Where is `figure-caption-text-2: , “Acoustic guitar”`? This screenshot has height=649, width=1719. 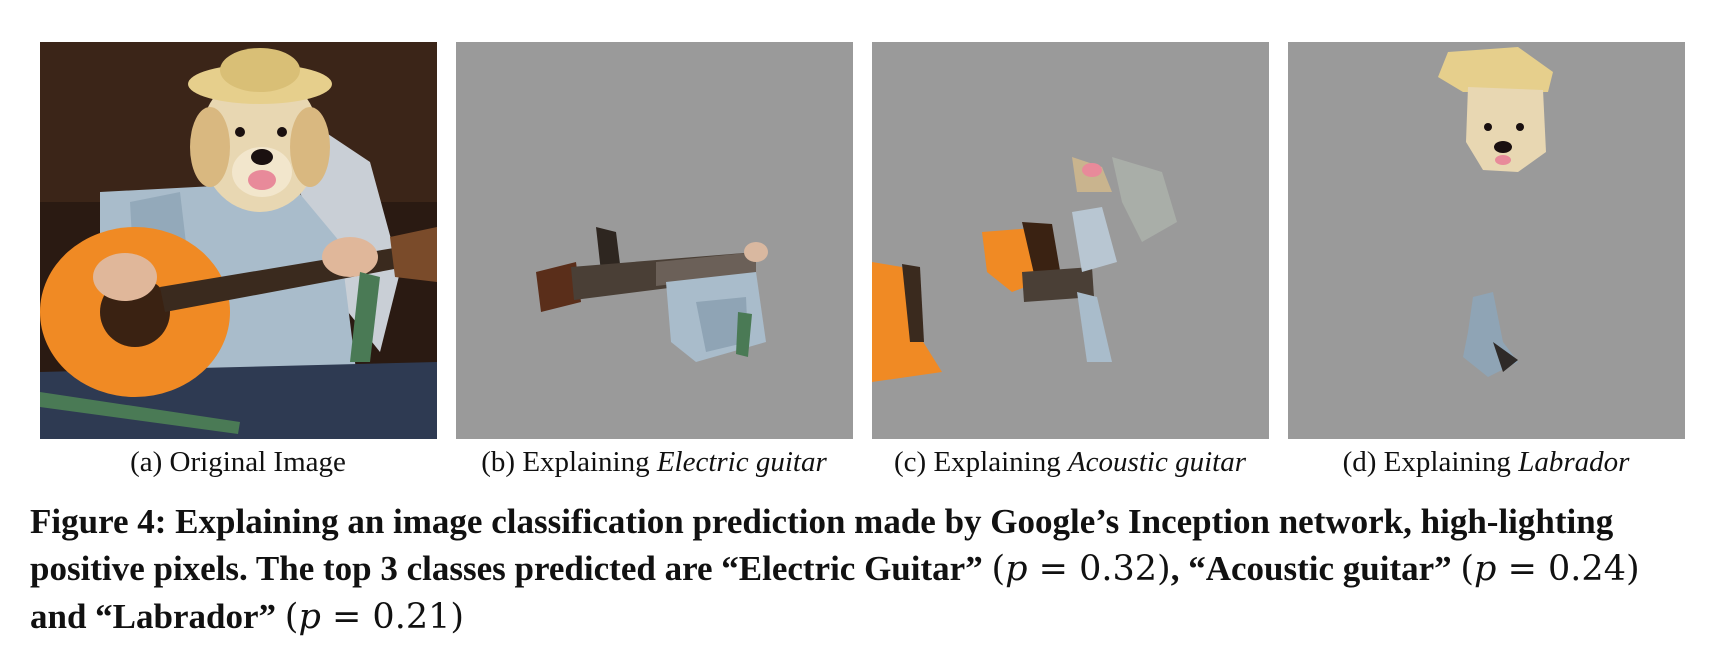 figure-caption-text-2: , “Acoustic guitar” is located at coordinates (1311, 568).